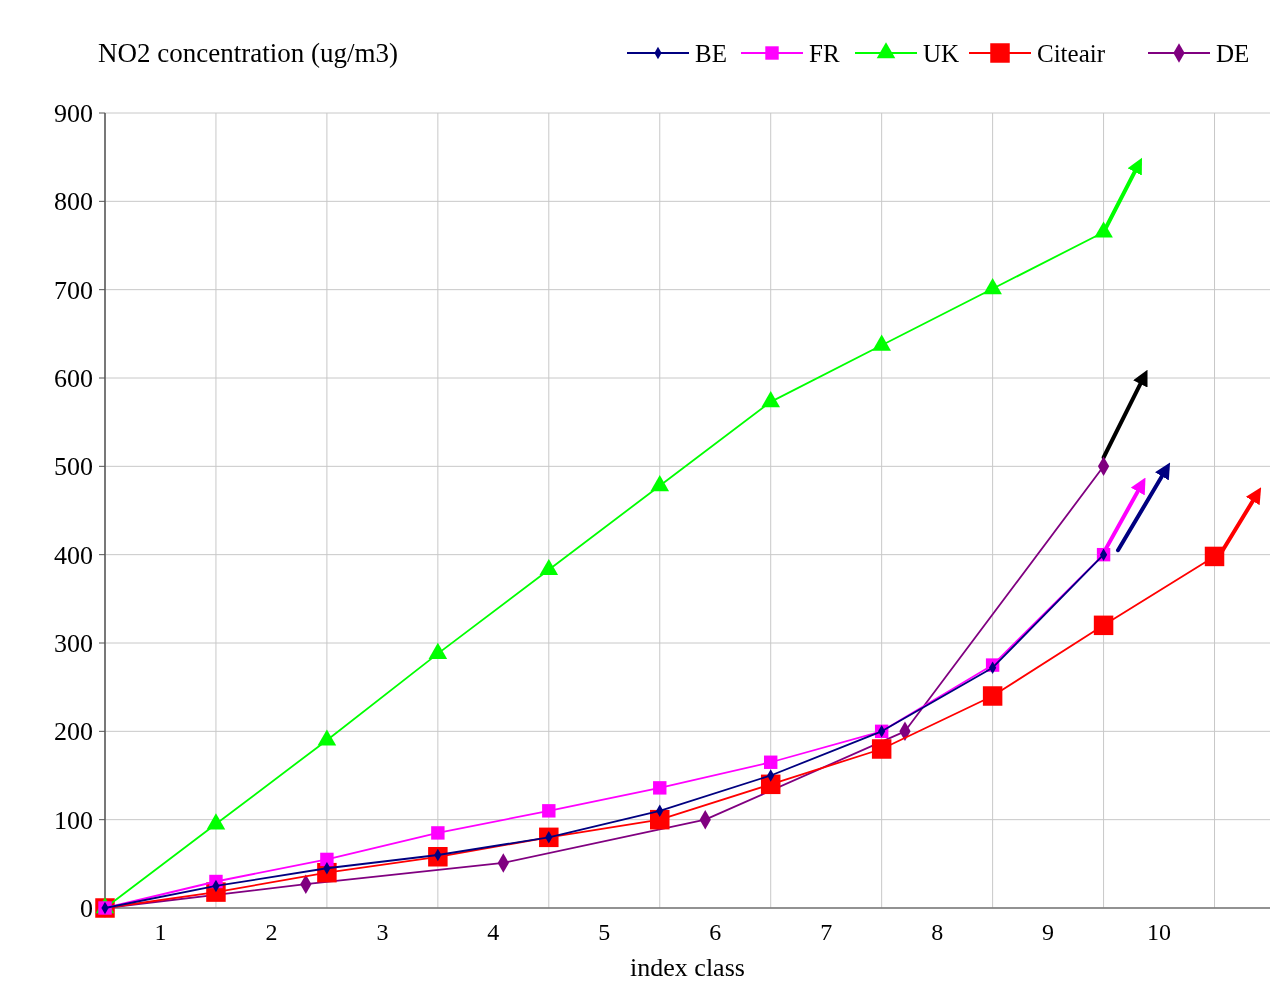  I want to click on x-tick-label: 7, so click(826, 932).